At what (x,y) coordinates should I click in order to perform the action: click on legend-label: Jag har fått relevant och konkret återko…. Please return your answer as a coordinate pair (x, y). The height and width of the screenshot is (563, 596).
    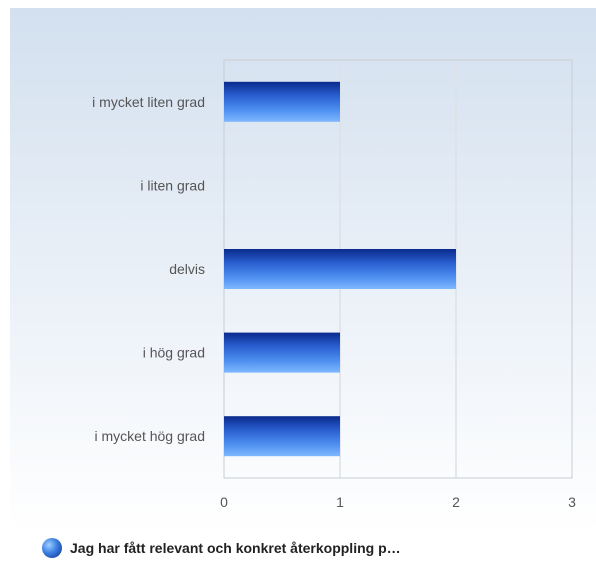
    Looking at the image, I should click on (235, 548).